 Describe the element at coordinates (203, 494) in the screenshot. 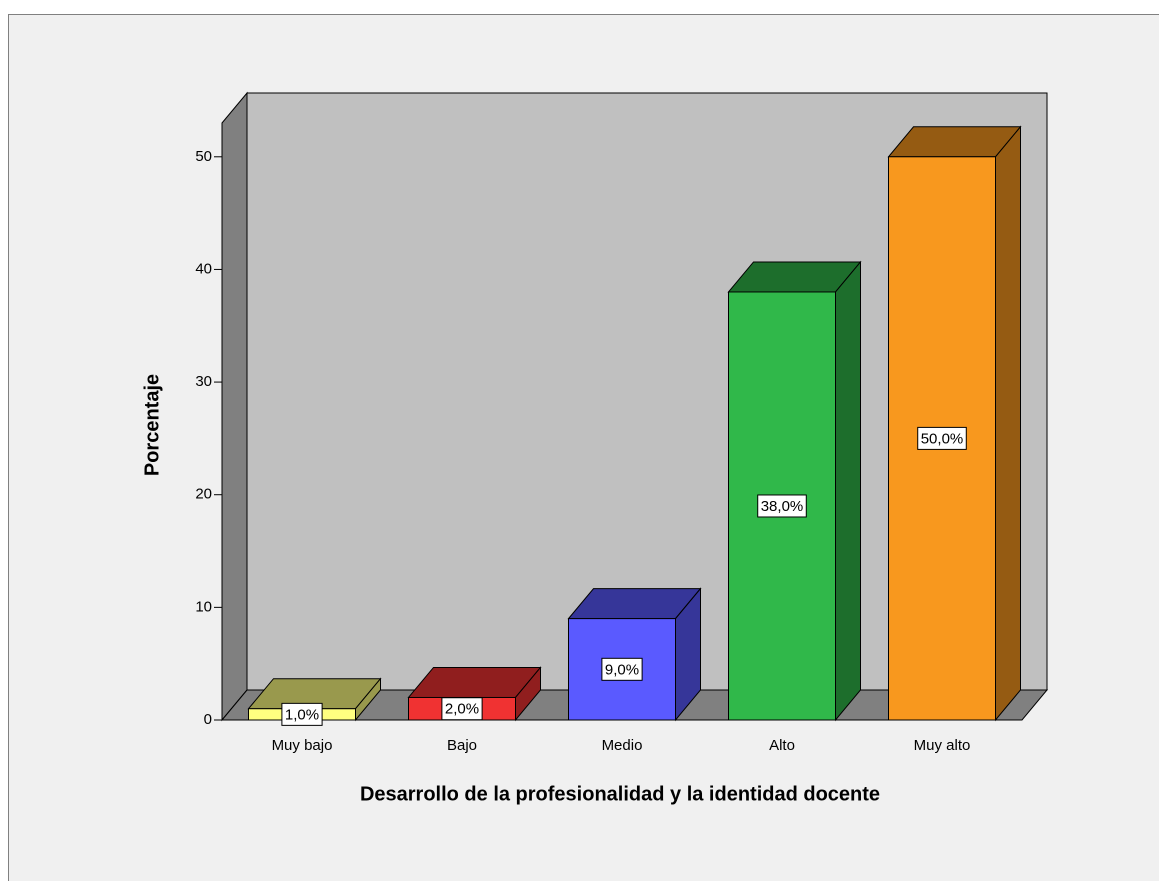

I see `y-tick-label: 20` at that location.